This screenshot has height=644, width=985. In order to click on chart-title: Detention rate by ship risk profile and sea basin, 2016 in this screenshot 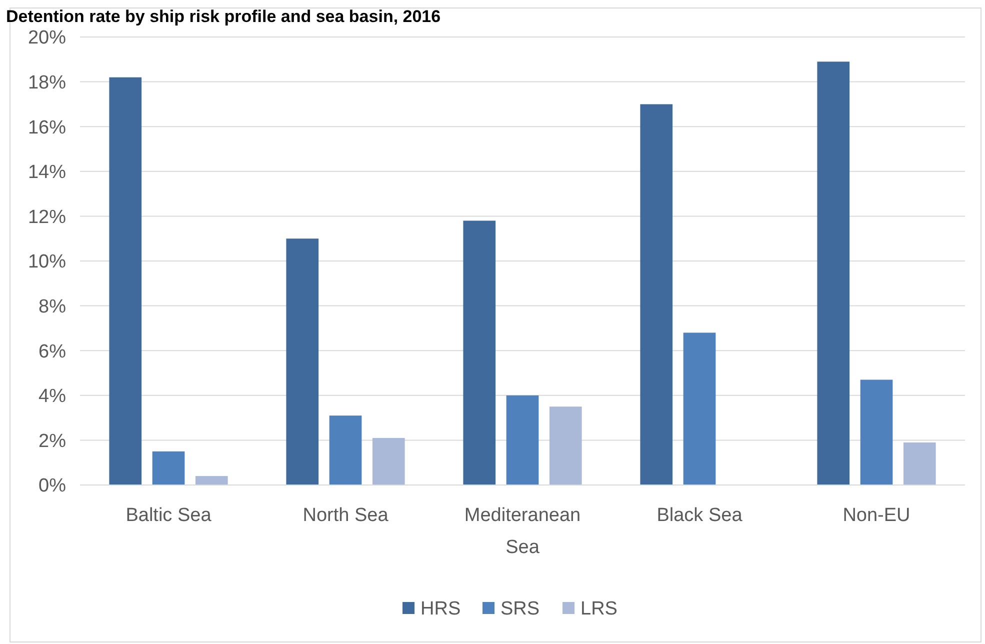, I will do `click(223, 16)`.